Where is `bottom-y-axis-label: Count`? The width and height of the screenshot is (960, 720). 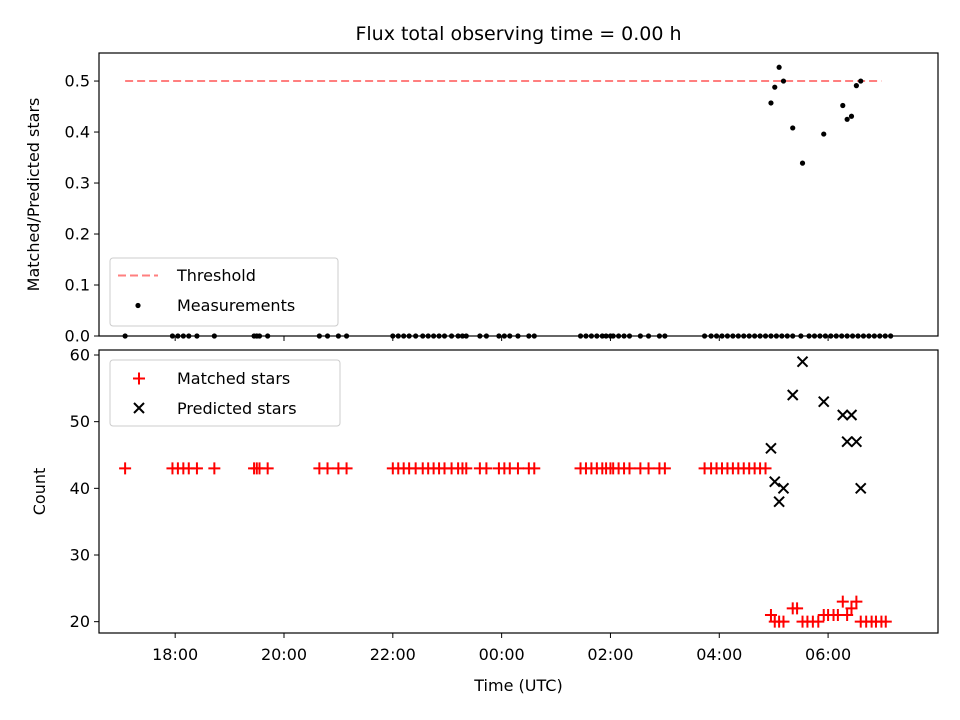
bottom-y-axis-label: Count is located at coordinates (39, 492).